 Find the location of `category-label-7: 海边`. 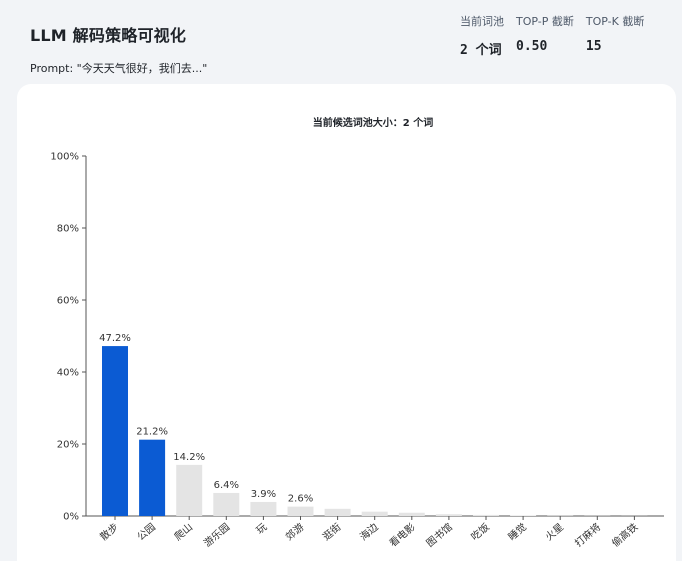

category-label-7: 海边 is located at coordinates (369, 531).